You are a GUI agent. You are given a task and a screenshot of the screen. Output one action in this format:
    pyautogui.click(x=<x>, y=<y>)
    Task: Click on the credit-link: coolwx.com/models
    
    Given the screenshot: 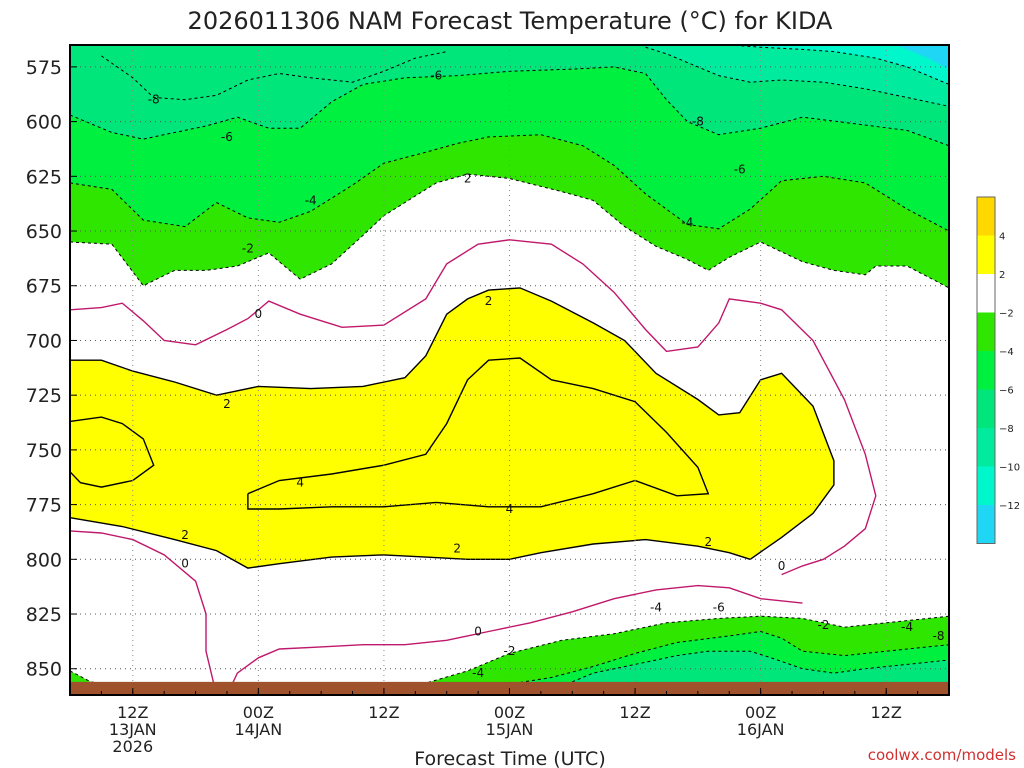 What is the action you would take?
    pyautogui.click(x=942, y=755)
    